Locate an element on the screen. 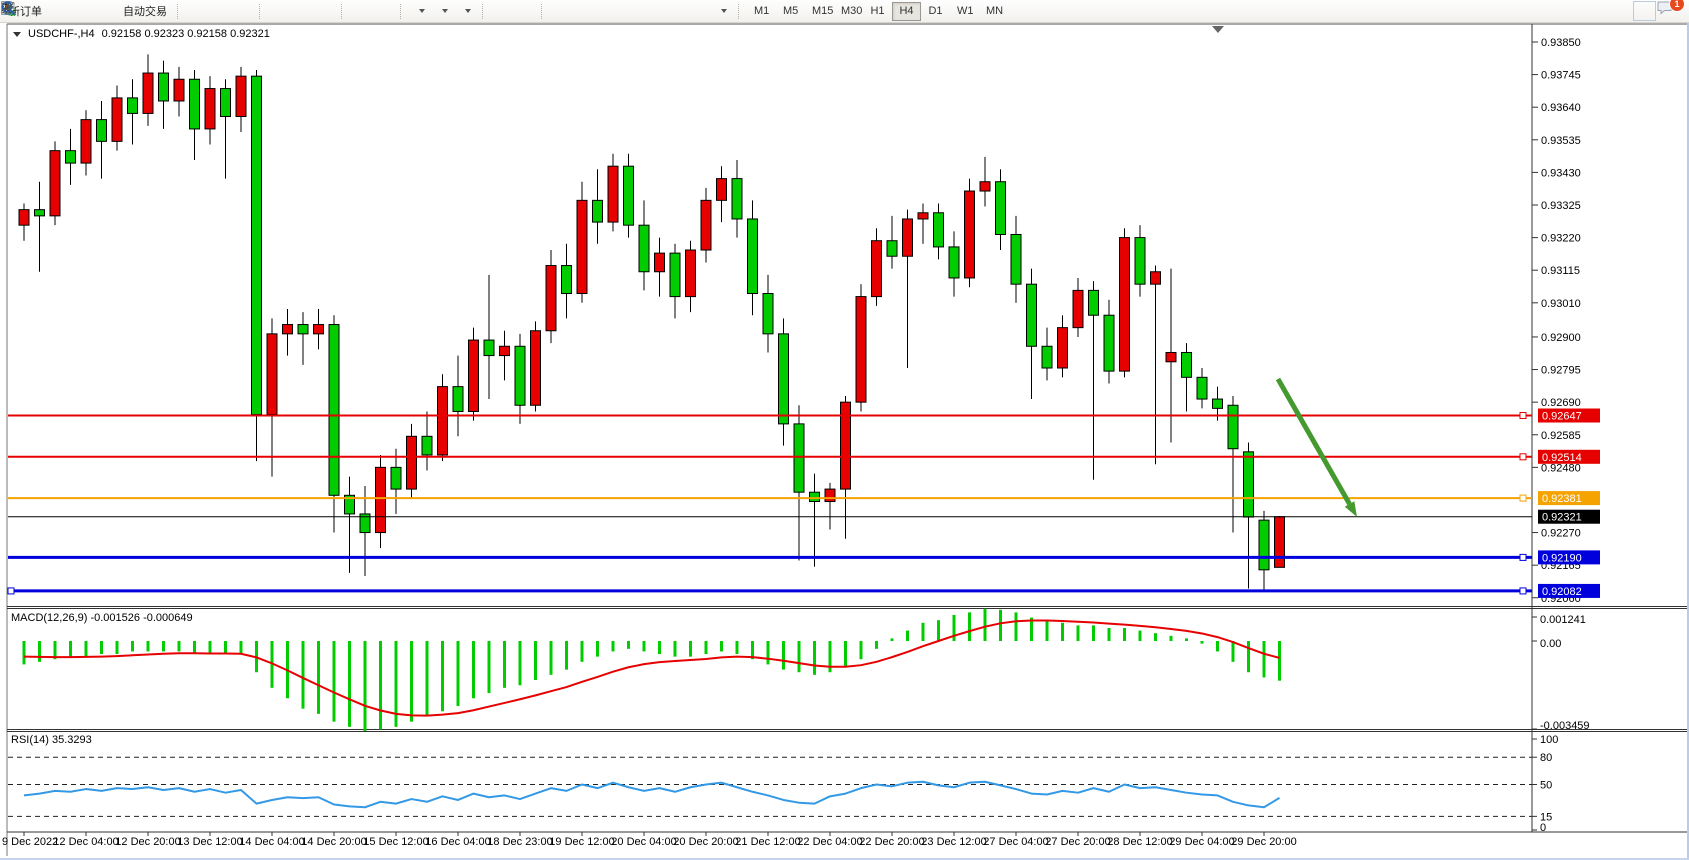 This screenshot has width=1689, height=860. cursor-button is located at coordinates (259, 11).